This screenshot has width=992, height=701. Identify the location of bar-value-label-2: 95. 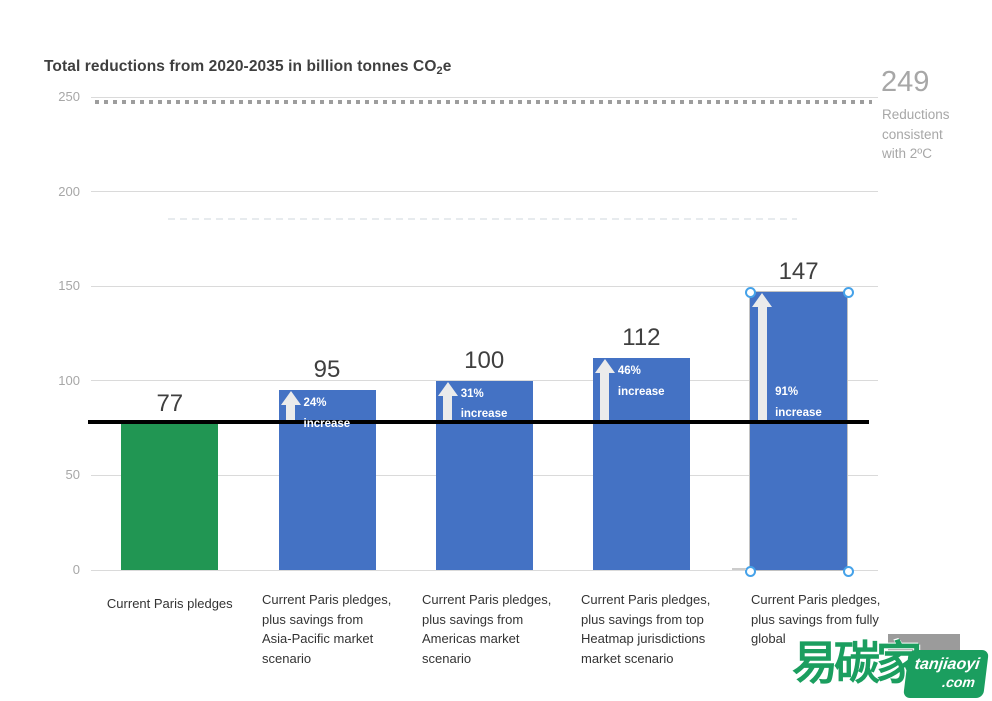
(327, 370).